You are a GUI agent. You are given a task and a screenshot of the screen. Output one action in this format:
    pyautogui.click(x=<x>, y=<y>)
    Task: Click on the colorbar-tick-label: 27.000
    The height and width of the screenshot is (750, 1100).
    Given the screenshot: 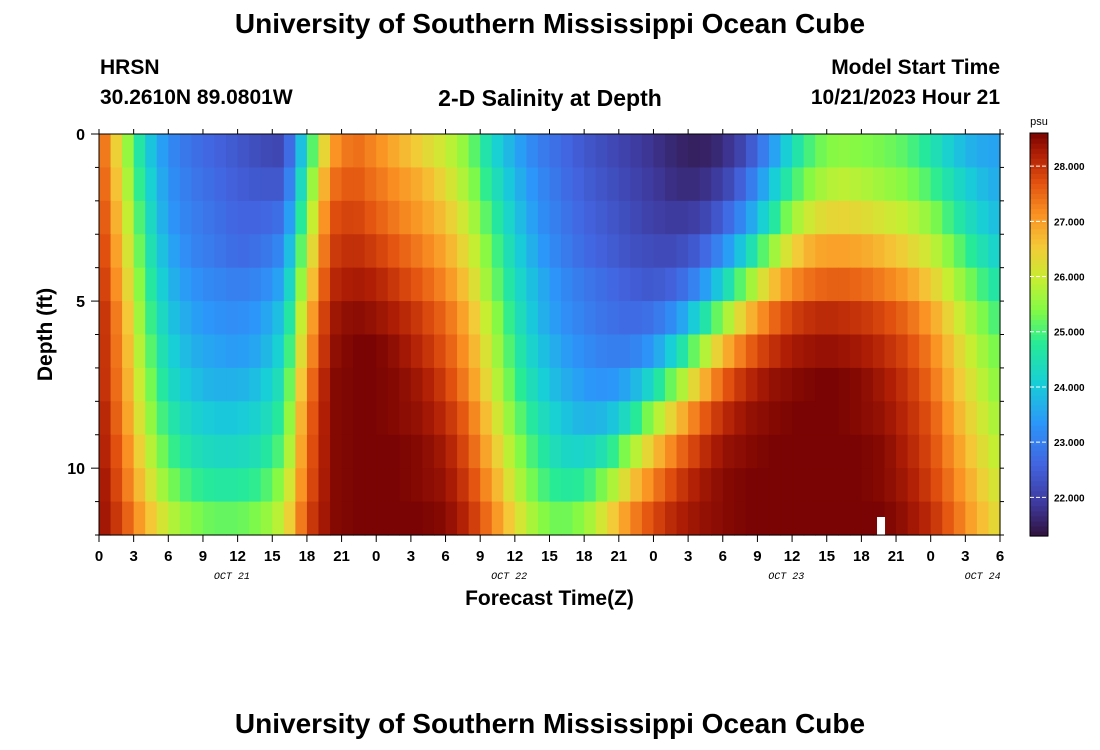 What is the action you would take?
    pyautogui.click(x=1069, y=222)
    